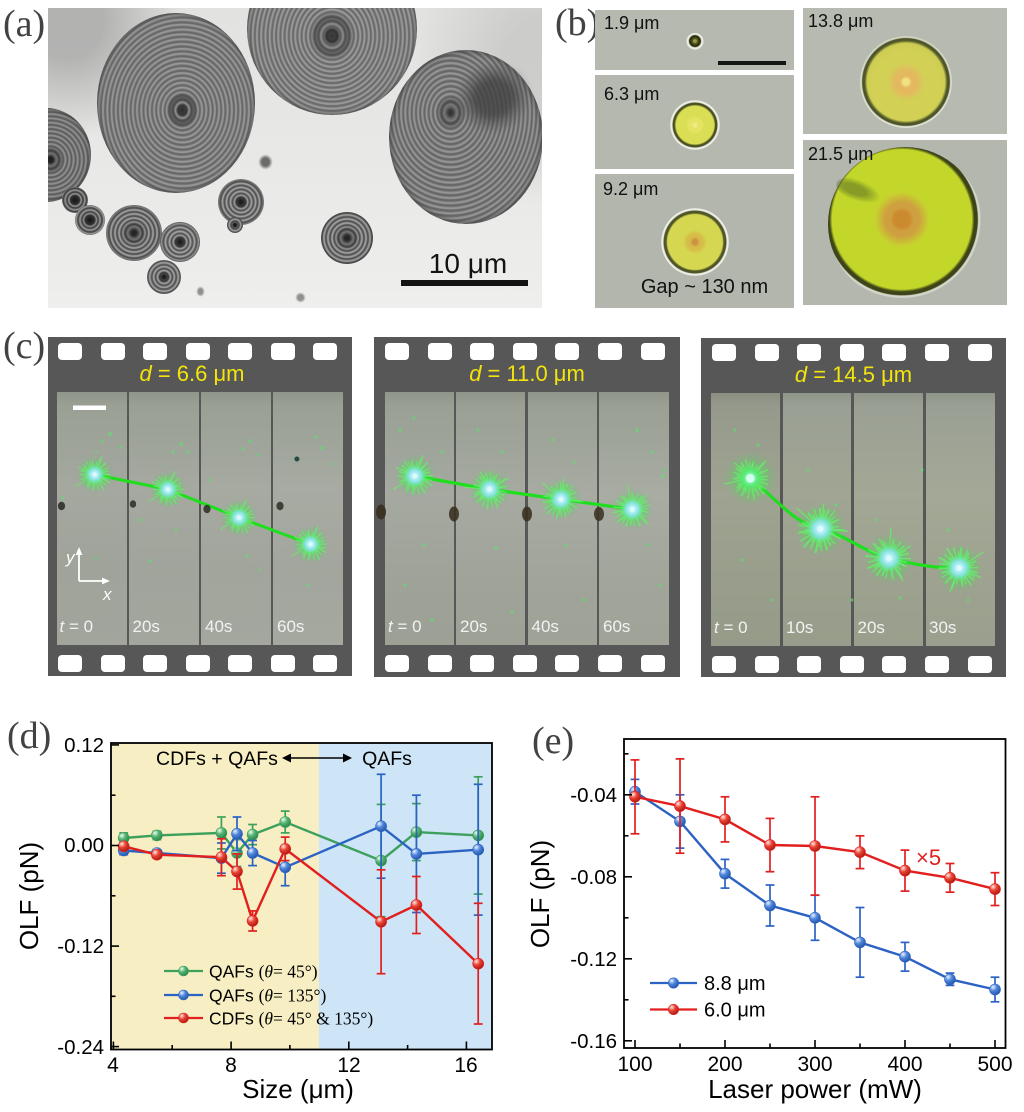  What do you see at coordinates (107, 594) in the screenshot?
I see `svg-text: x` at bounding box center [107, 594].